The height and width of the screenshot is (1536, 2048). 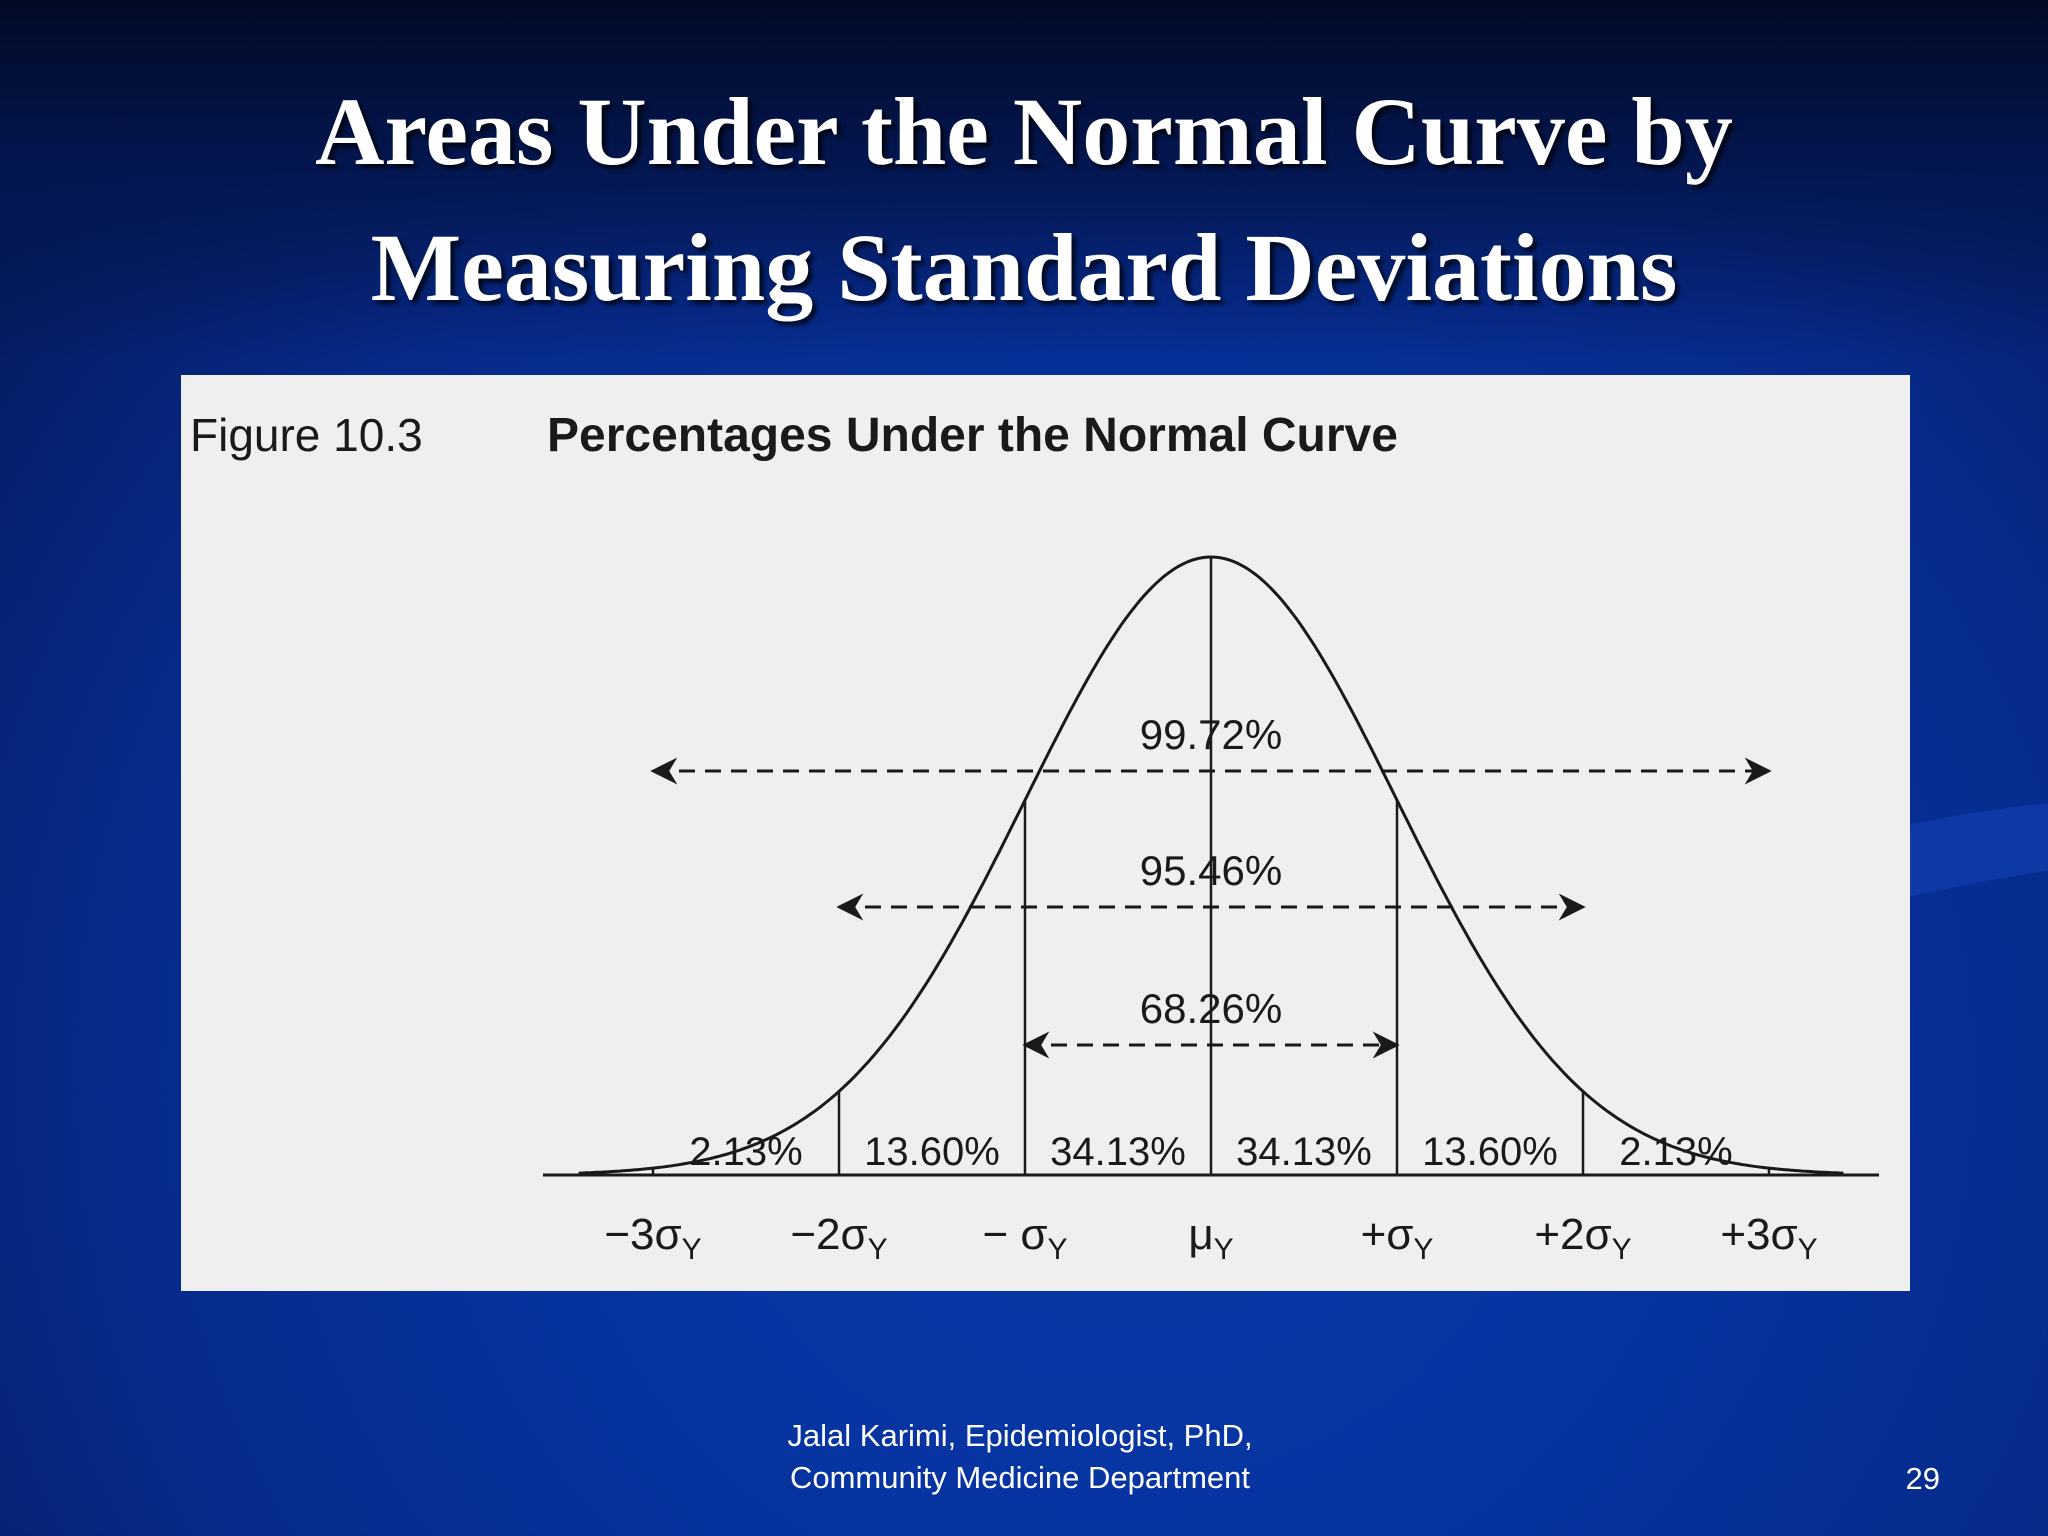 What do you see at coordinates (1397, 1238) in the screenshot?
I see `axis-label-plus-1sd: +σY` at bounding box center [1397, 1238].